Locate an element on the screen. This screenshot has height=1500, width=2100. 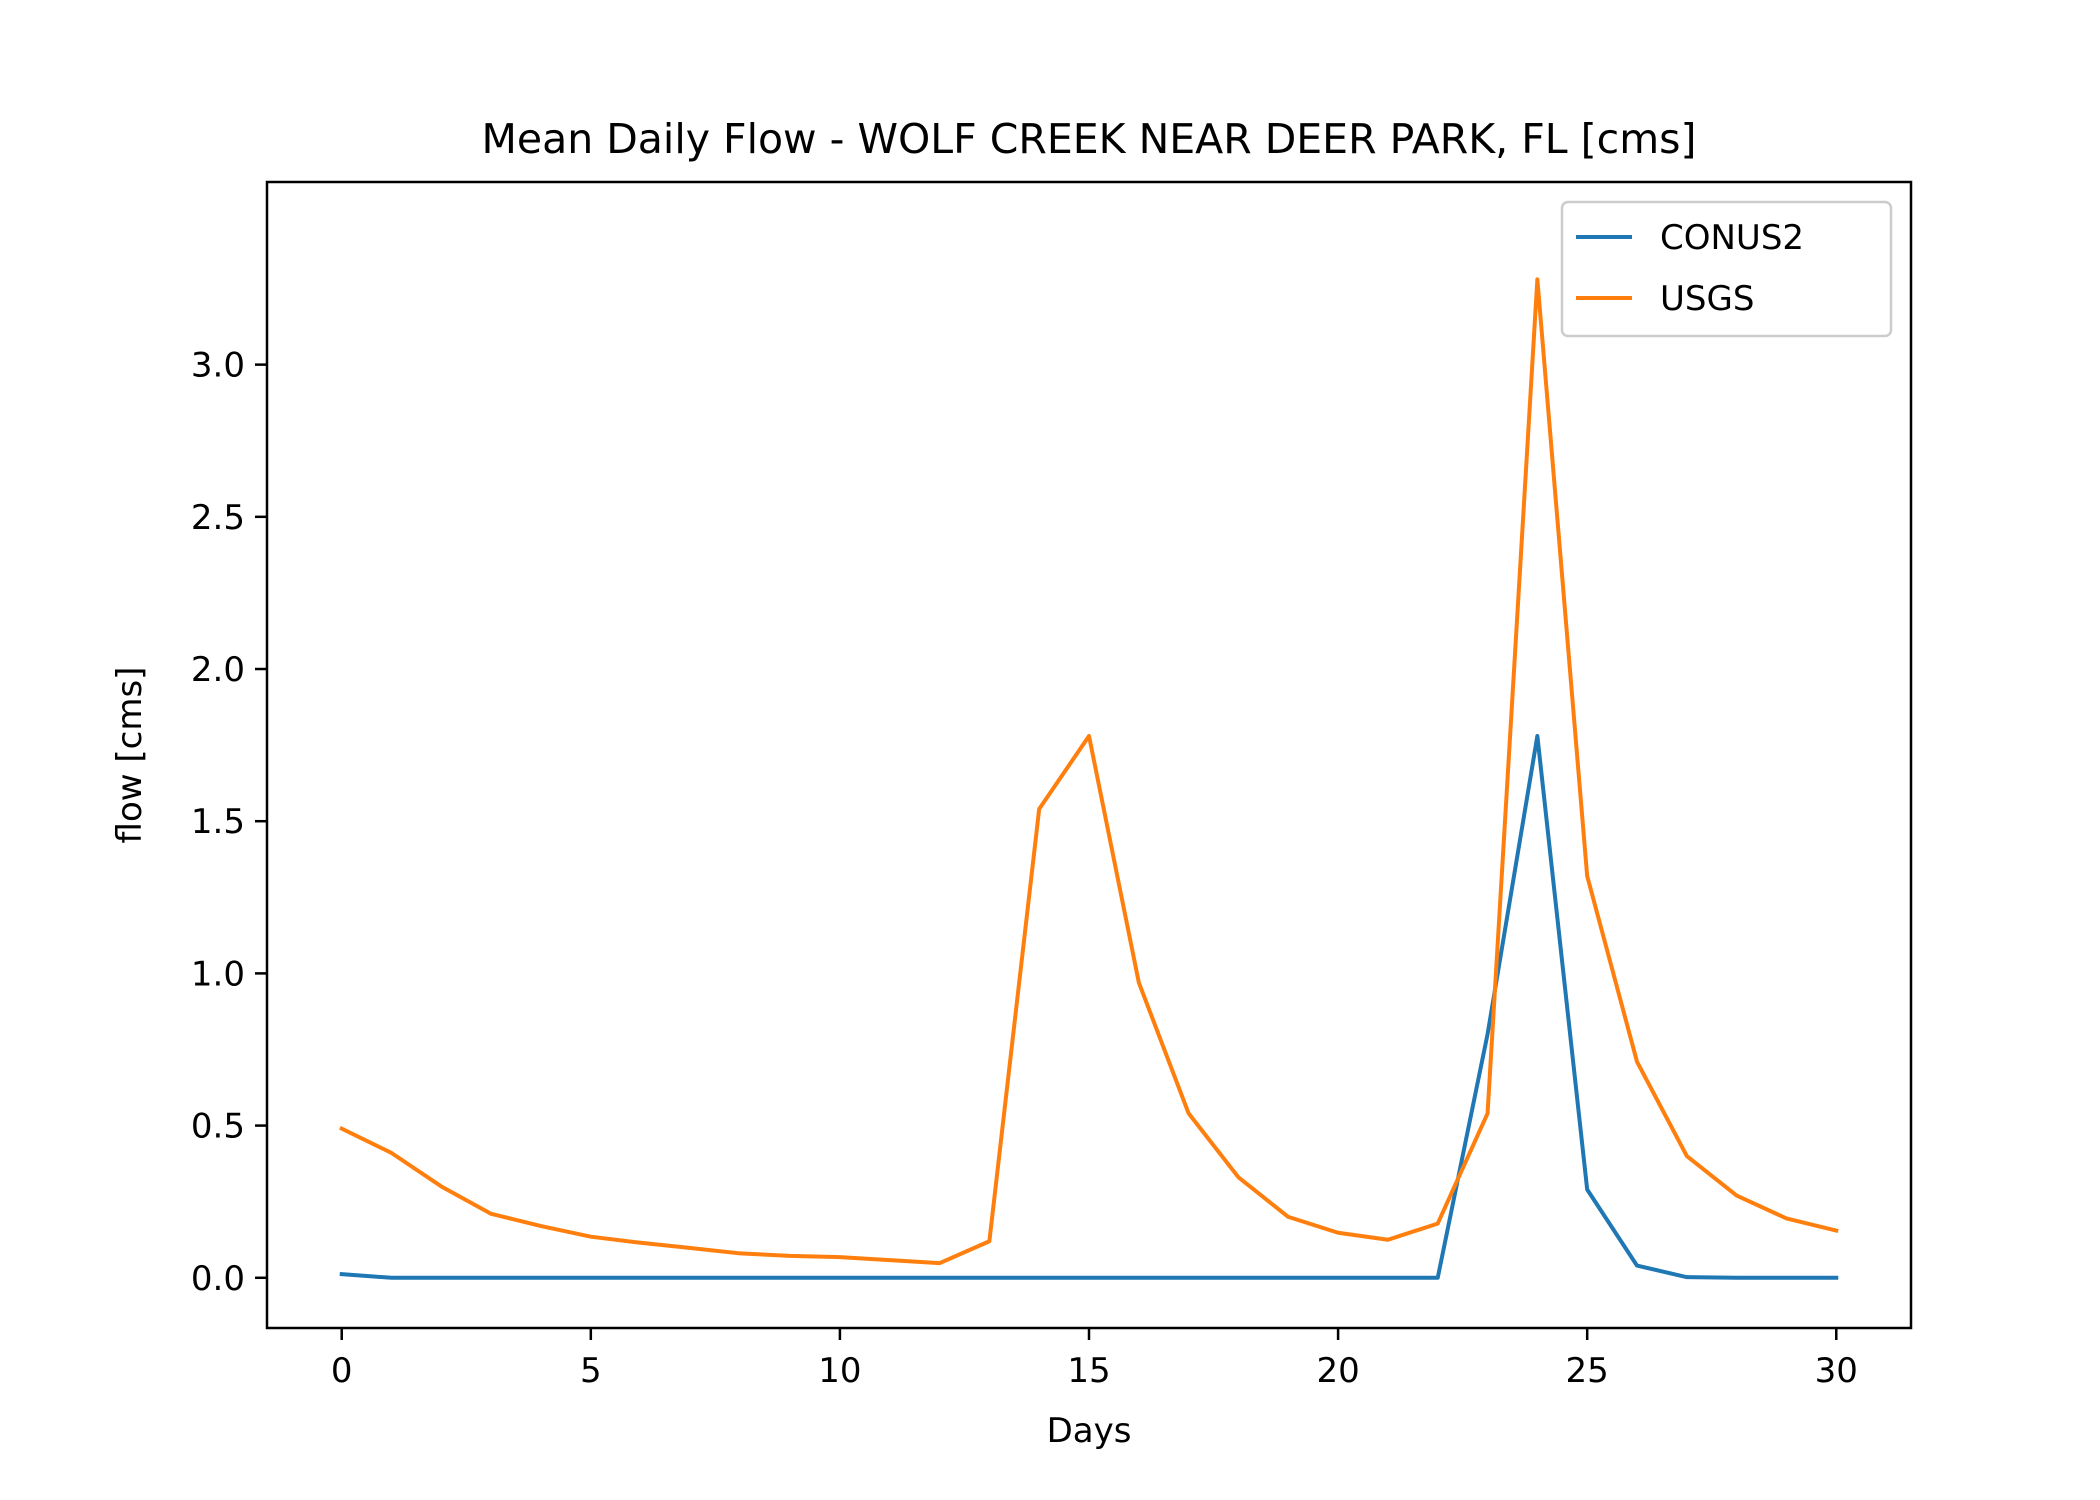
x-tick-label: 5 is located at coordinates (591, 1371).